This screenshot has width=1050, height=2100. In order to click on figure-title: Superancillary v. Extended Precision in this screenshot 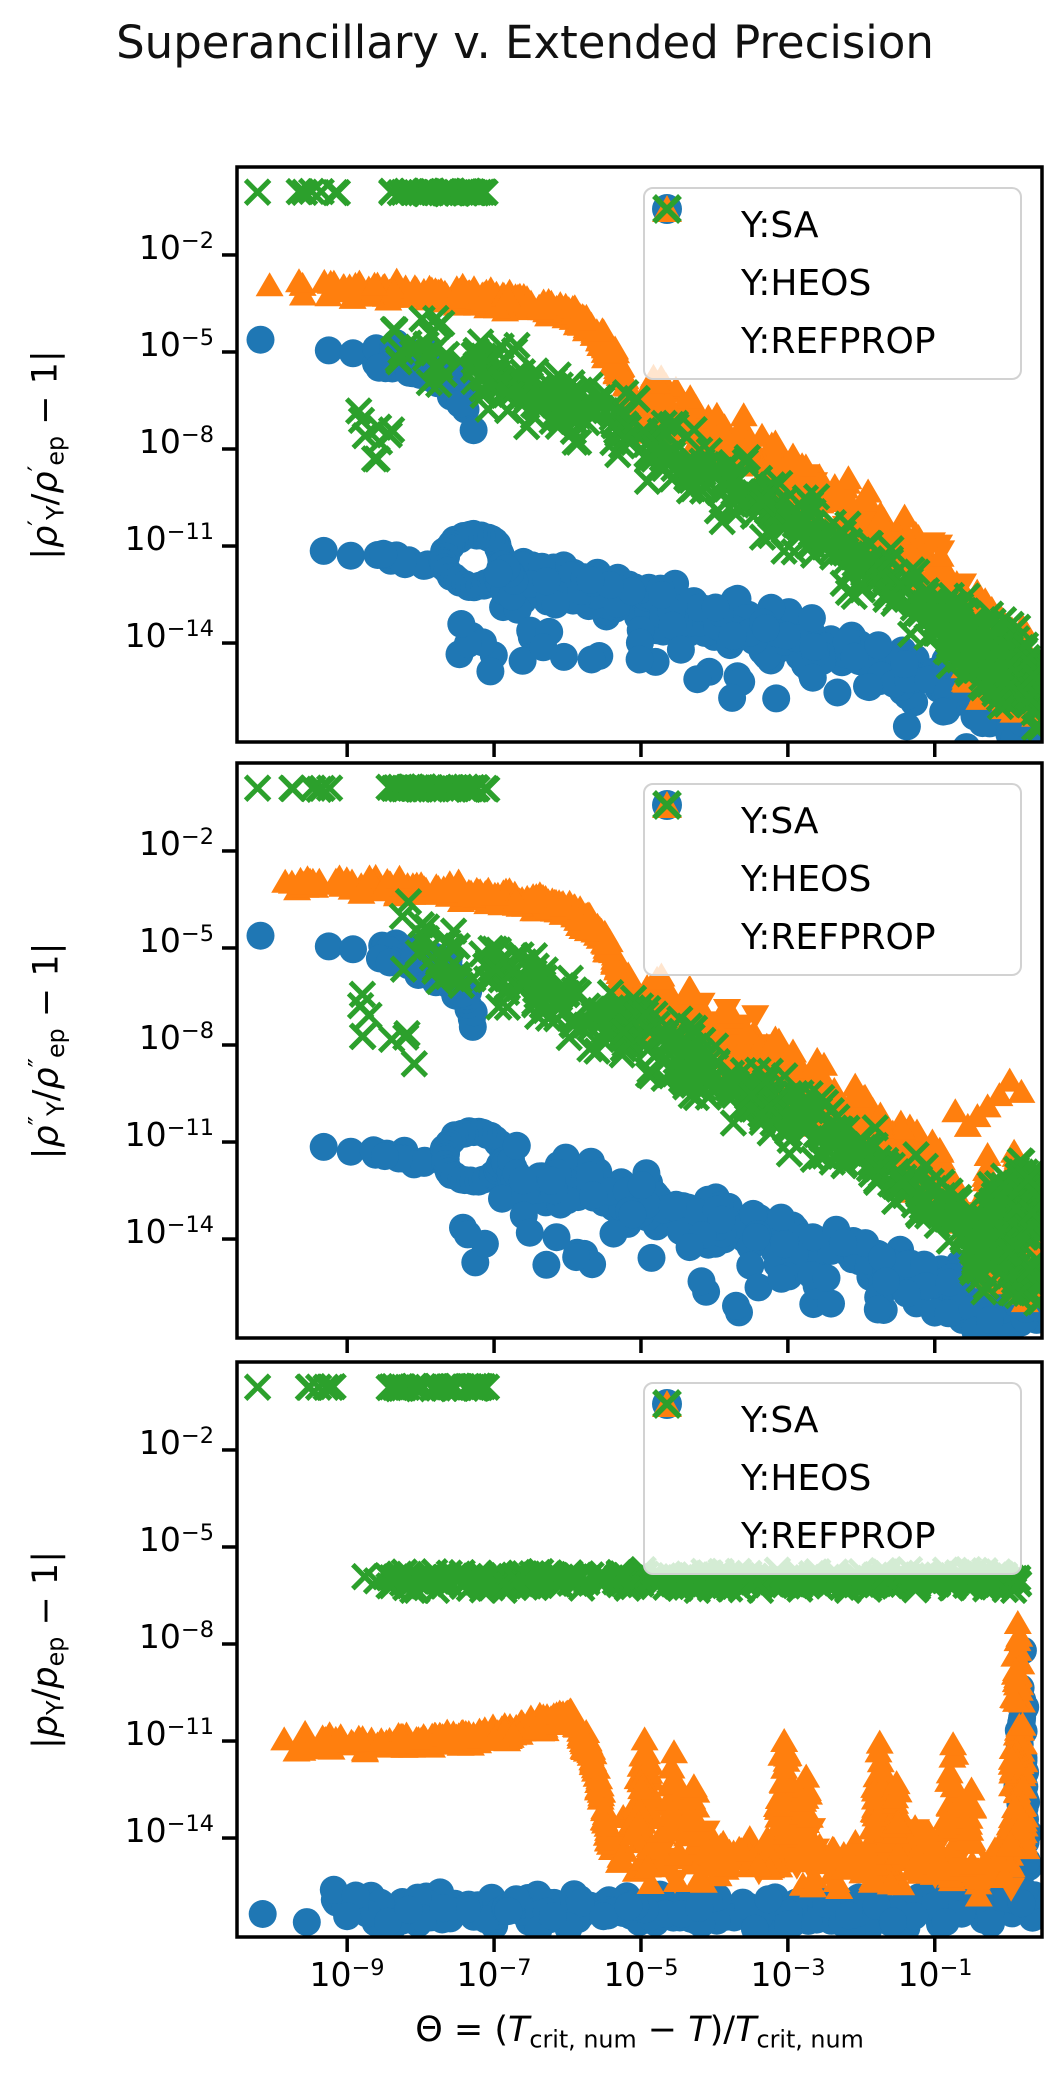, I will do `click(525, 42)`.